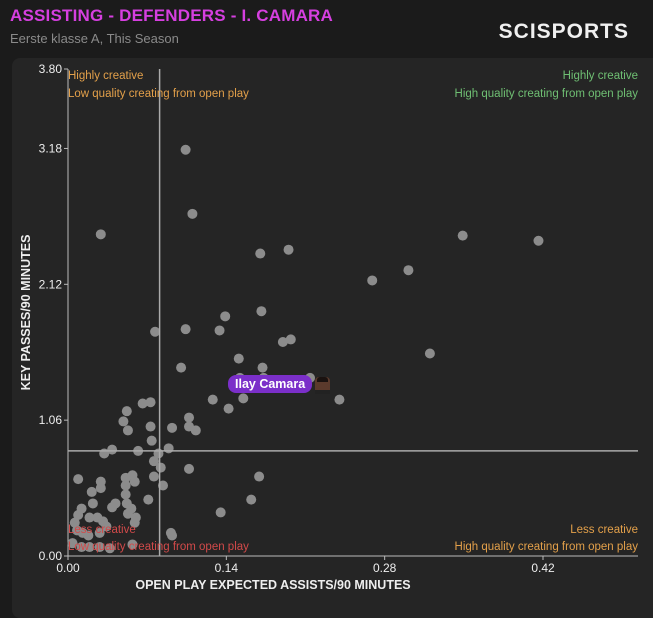  What do you see at coordinates (51, 69) in the screenshot?
I see `y-tick-label: 3.80` at bounding box center [51, 69].